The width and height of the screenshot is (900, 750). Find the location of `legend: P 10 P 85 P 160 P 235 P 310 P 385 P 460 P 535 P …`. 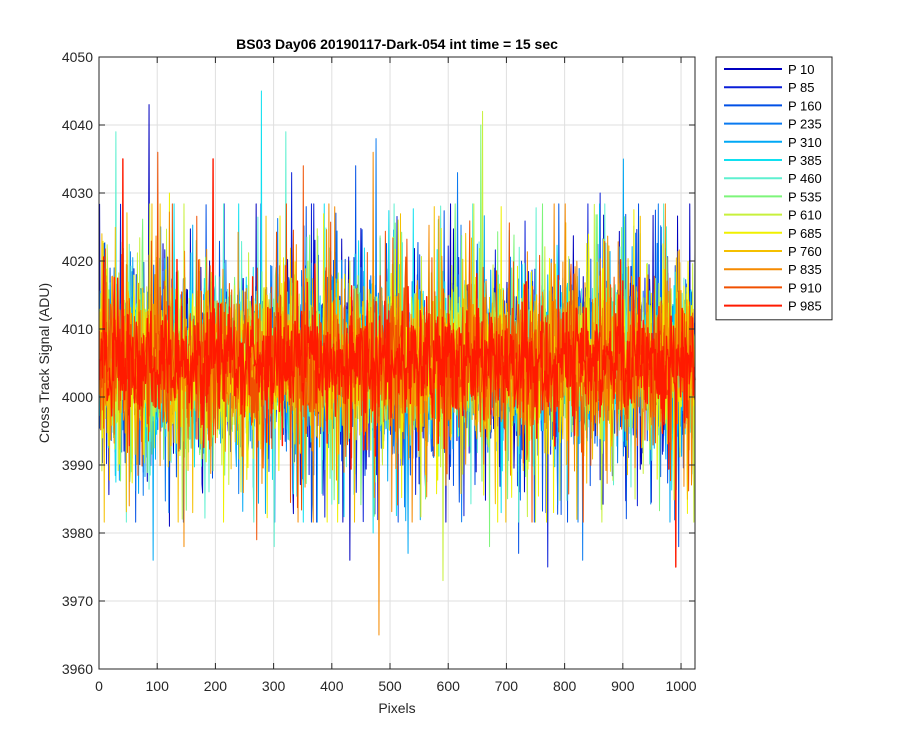

legend: P 10 P 85 P 160 P 235 P 310 P 385 P 460 P 535 P … is located at coordinates (774, 188).